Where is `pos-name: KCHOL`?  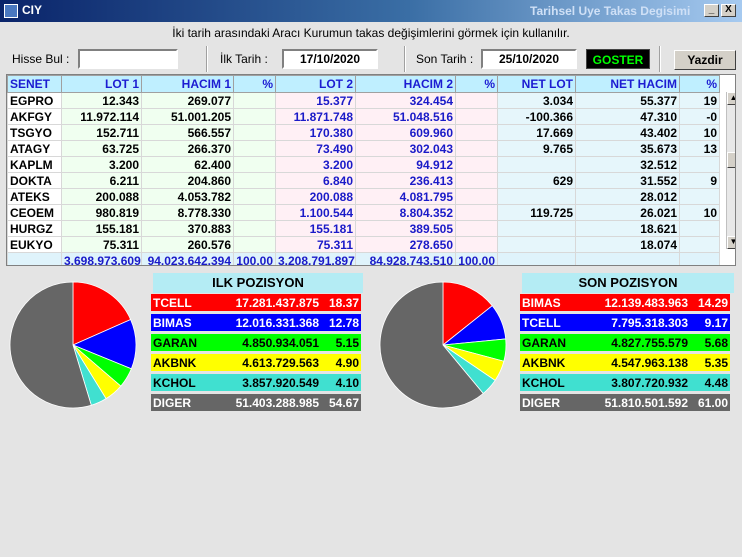 pos-name: KCHOL is located at coordinates (549, 382).